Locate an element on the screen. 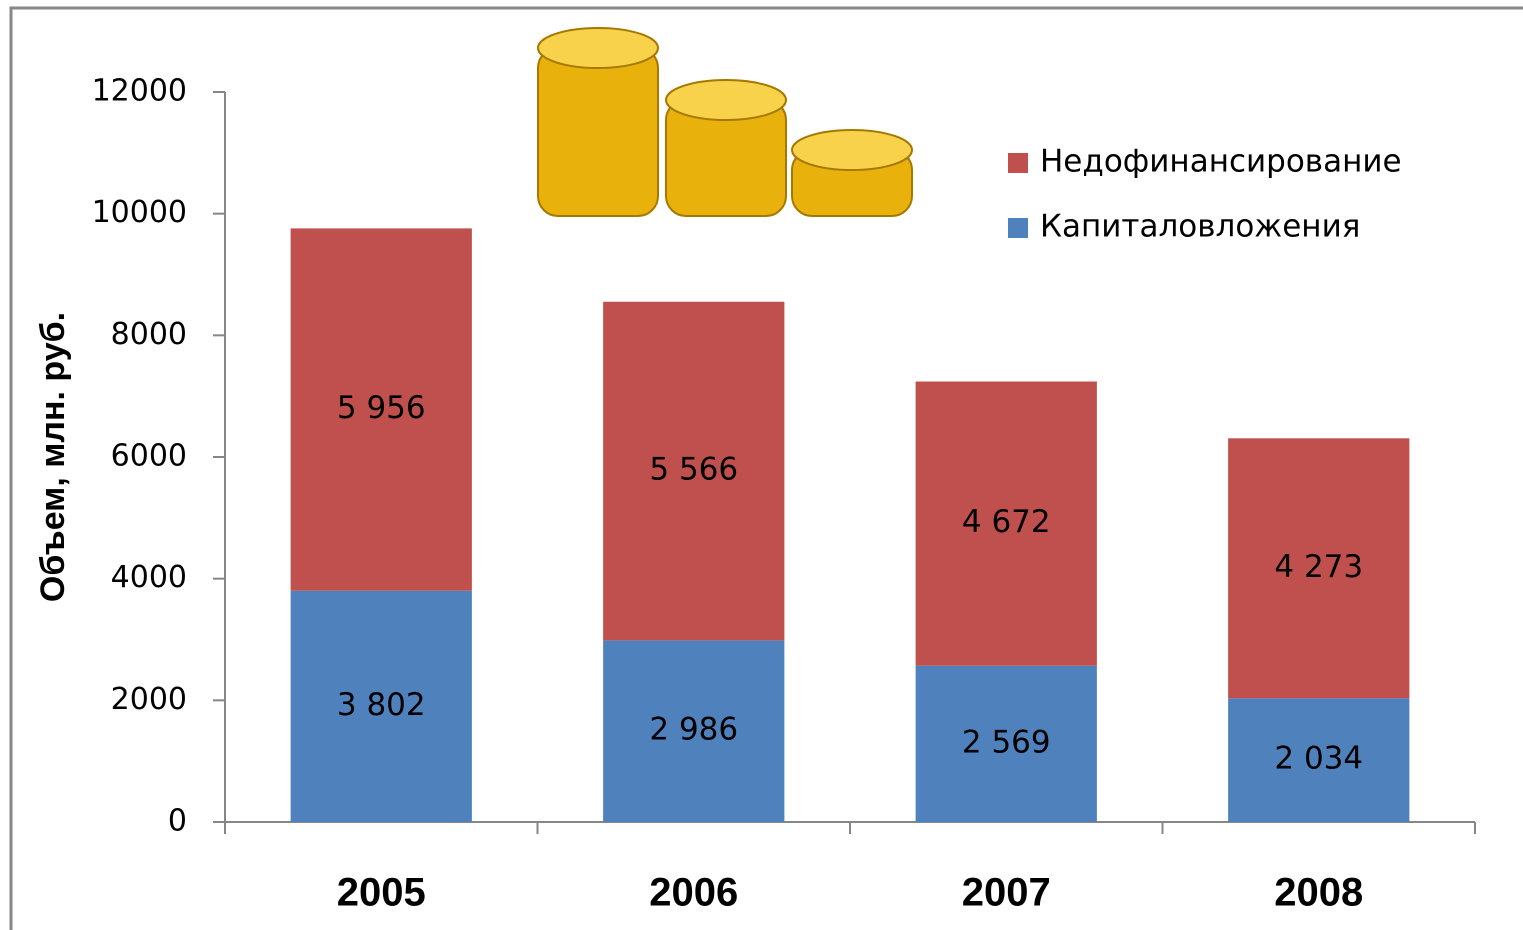 The image size is (1523, 930). value-label: 2 569 is located at coordinates (1006, 742).